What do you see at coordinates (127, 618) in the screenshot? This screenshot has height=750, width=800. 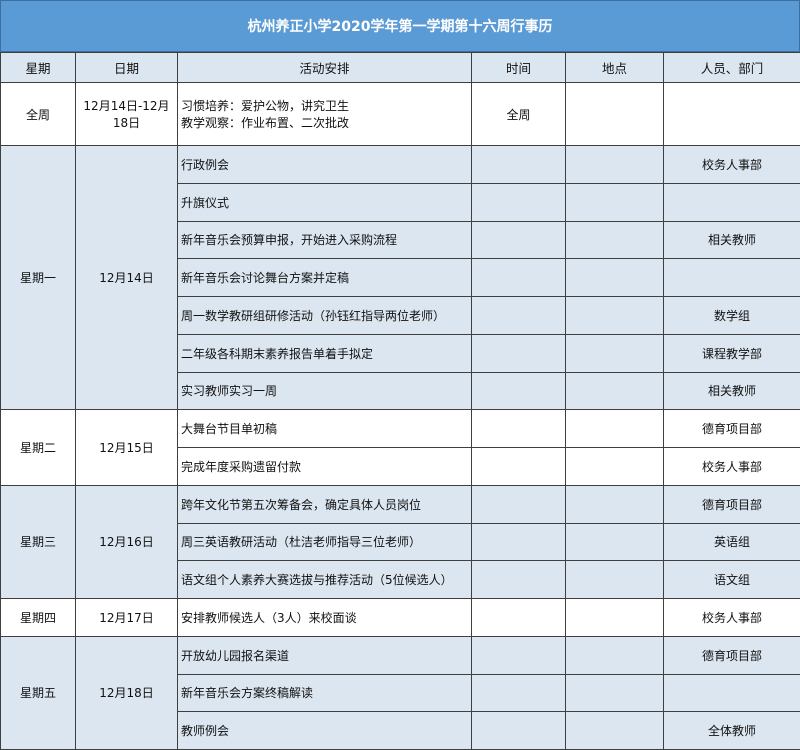 I see `date-cell: 12月17日` at bounding box center [127, 618].